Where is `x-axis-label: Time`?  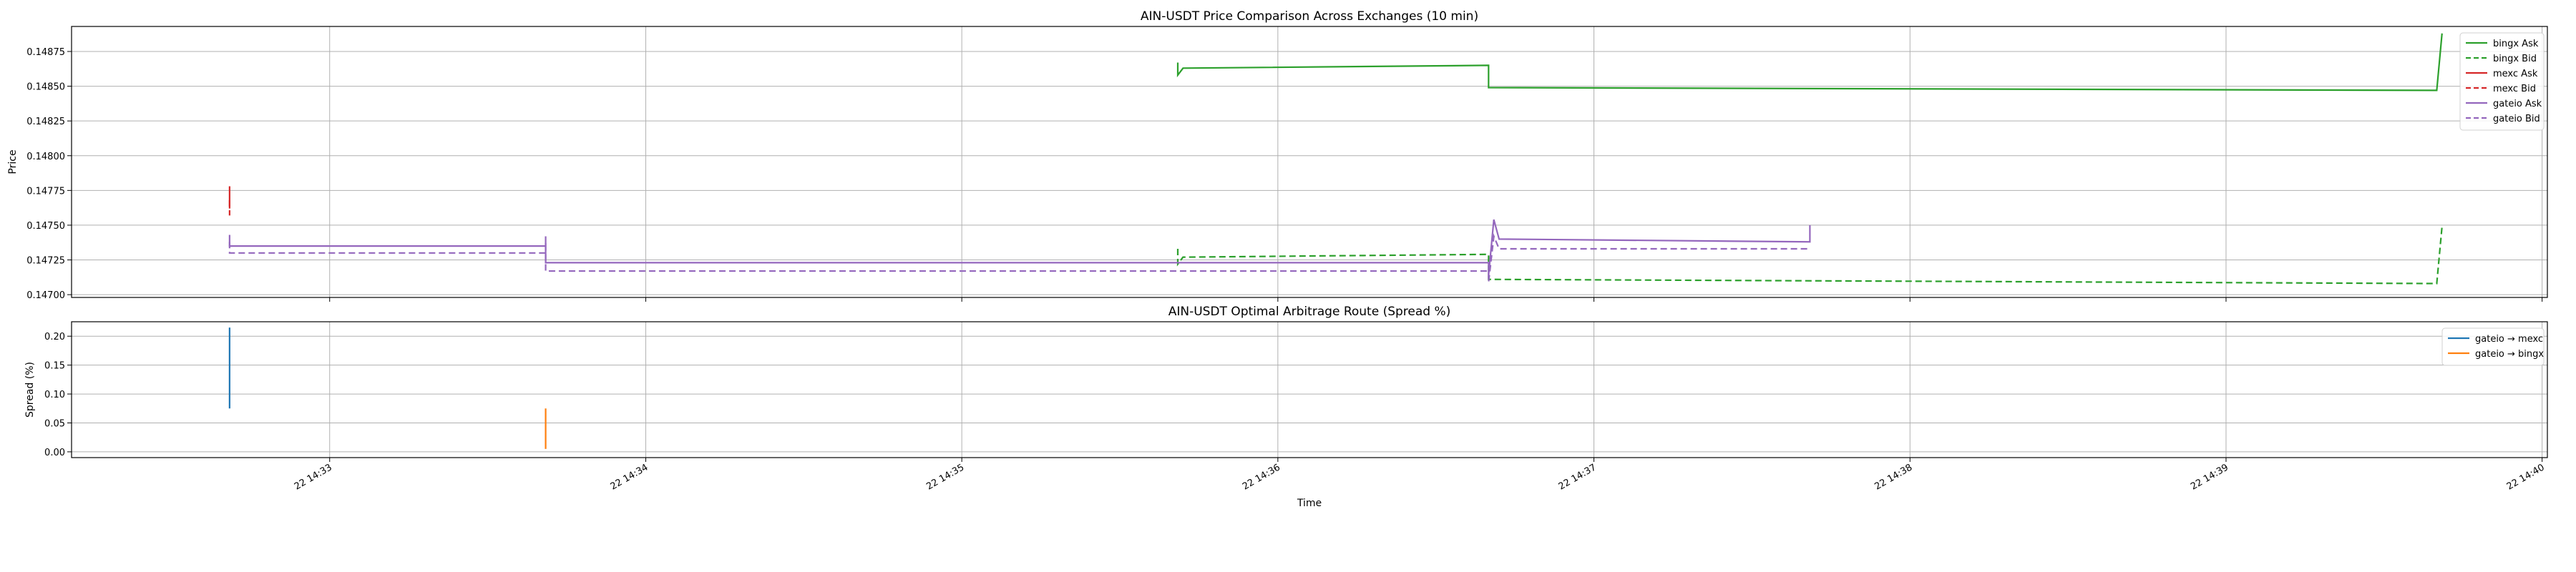
x-axis-label: Time is located at coordinates (1309, 503).